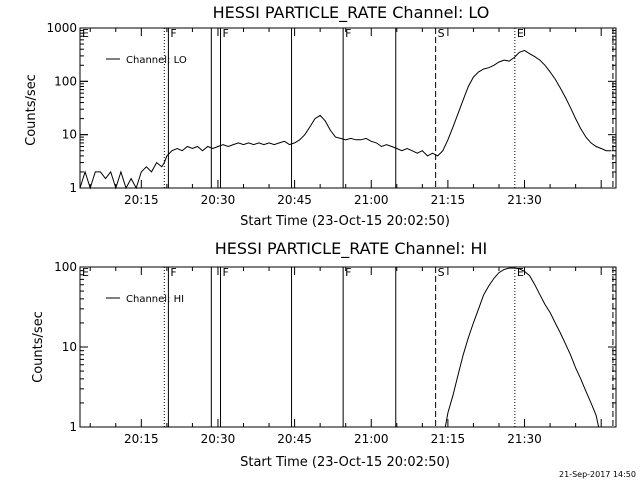  I want to click on legend-label: Channel: HI, so click(155, 299).